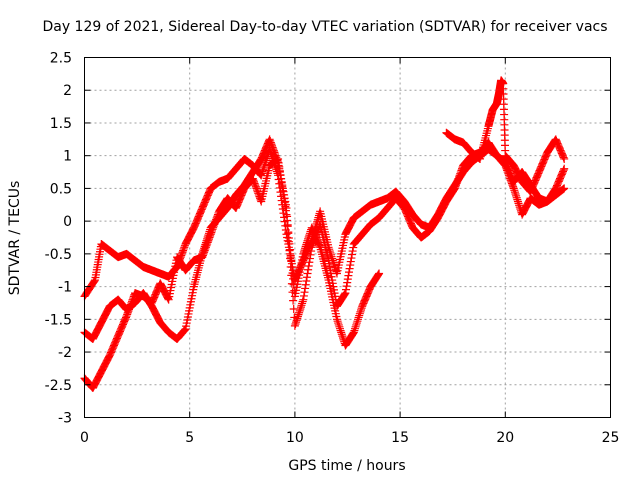 The image size is (640, 480). I want to click on y-tick-label: -1, so click(65, 288).